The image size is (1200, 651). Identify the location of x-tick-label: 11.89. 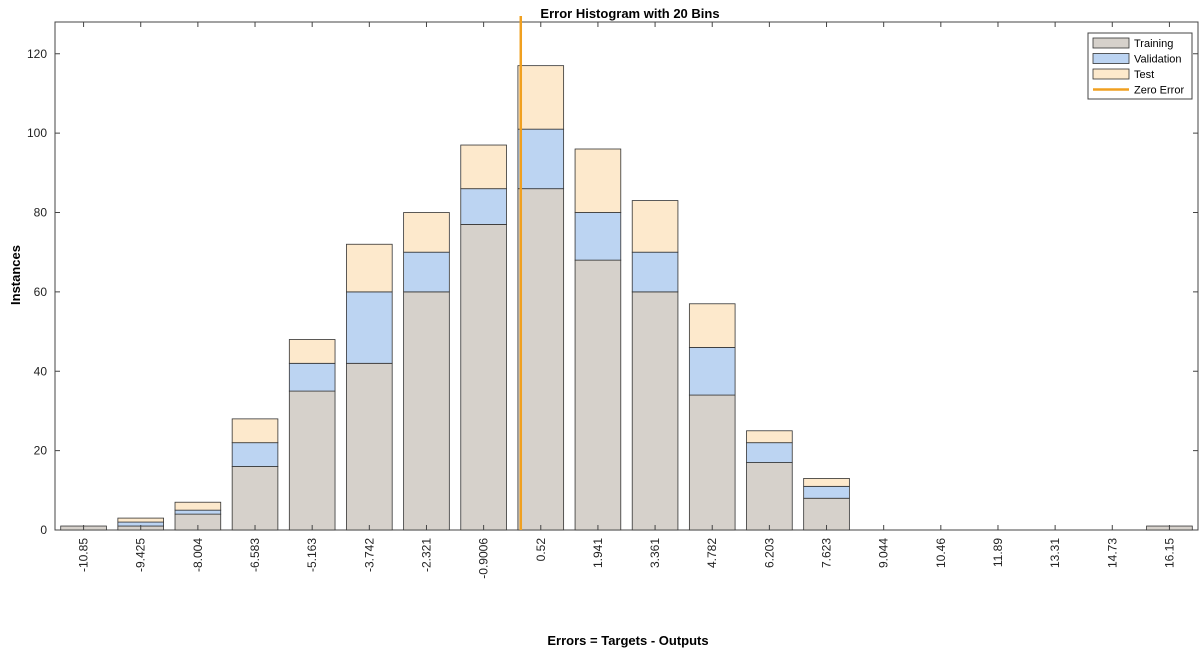
(998, 552).